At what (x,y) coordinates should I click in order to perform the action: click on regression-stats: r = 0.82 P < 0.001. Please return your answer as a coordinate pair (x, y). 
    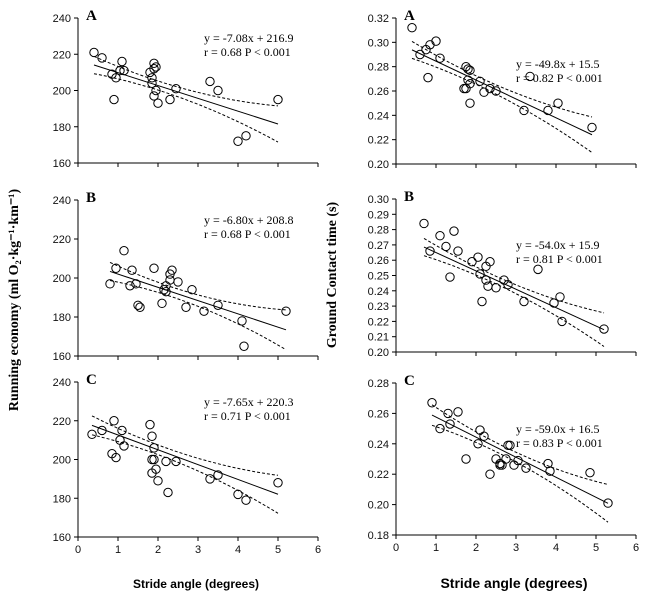
    Looking at the image, I should click on (559, 78).